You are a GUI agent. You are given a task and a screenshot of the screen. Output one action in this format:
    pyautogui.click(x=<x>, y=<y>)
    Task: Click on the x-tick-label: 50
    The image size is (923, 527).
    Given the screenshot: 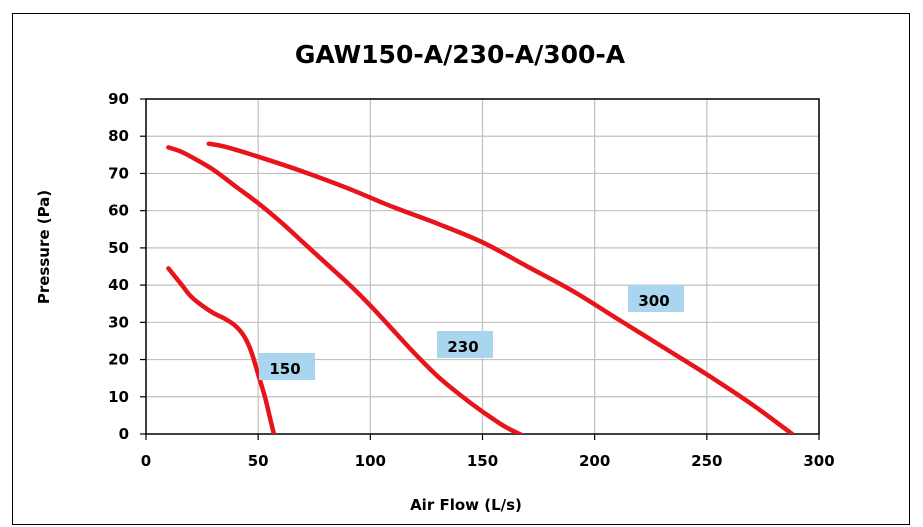 What is the action you would take?
    pyautogui.click(x=258, y=461)
    